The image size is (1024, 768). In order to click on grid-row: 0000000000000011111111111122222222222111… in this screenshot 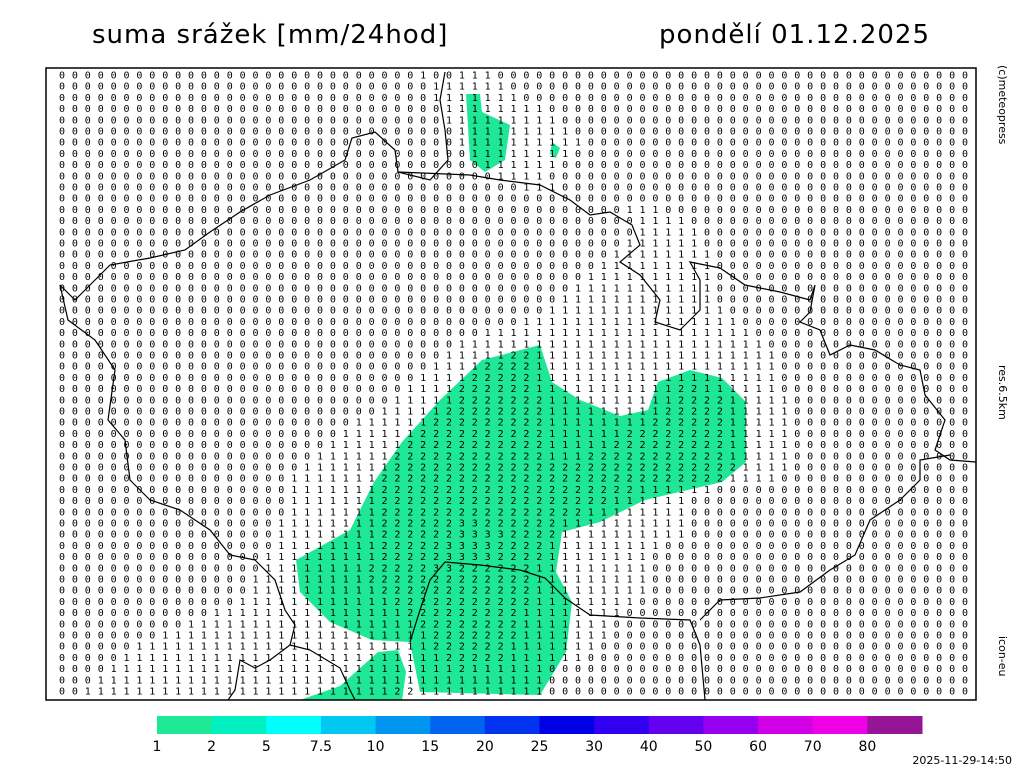, I will do `click(513, 602)`.